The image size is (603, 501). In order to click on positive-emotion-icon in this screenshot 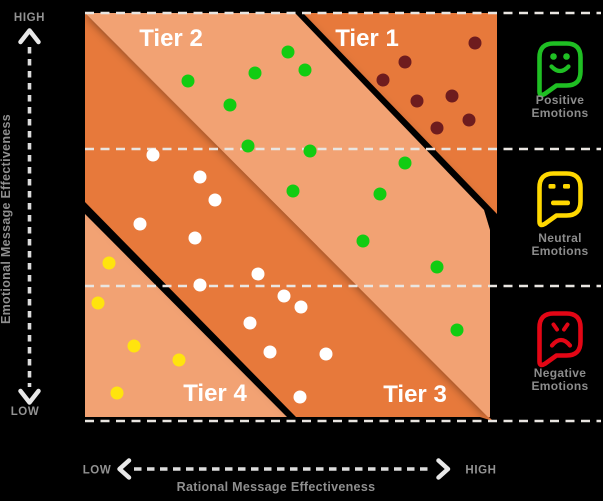, I will do `click(560, 69)`.